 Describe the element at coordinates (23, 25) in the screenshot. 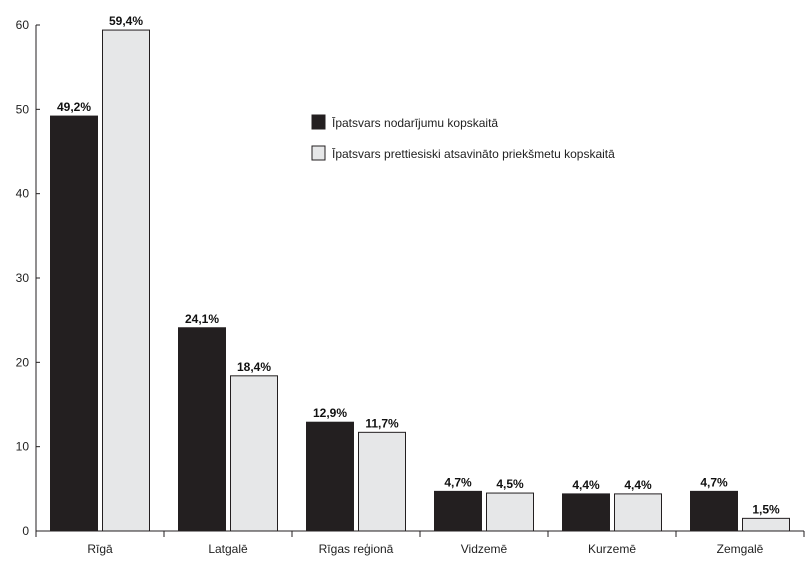

I see `y-tick-label: 60` at that location.